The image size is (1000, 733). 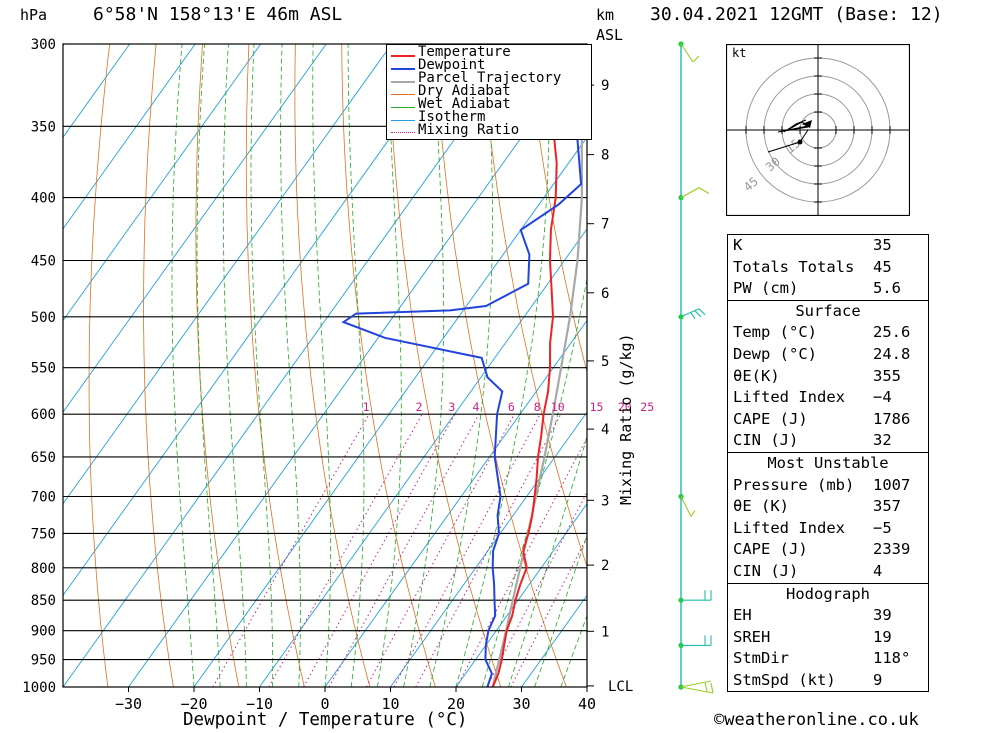 What do you see at coordinates (558, 407) in the screenshot?
I see `mixing-ratio-label: 10` at bounding box center [558, 407].